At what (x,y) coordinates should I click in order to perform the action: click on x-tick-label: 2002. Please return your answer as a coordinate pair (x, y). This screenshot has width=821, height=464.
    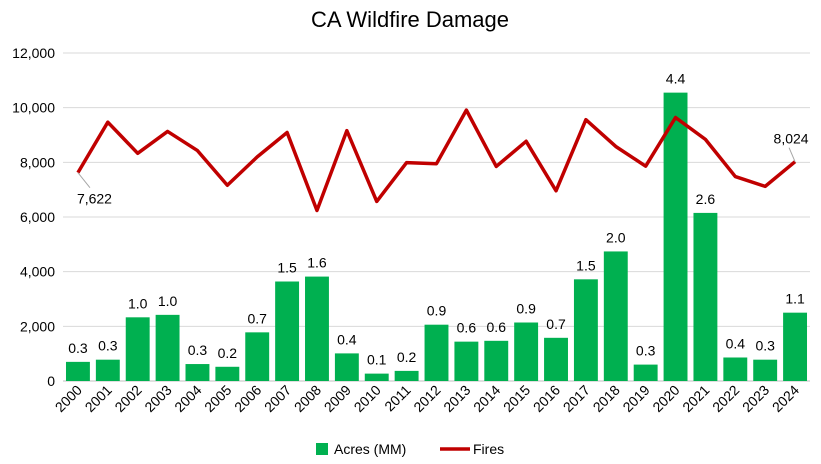
    Looking at the image, I should click on (127, 398).